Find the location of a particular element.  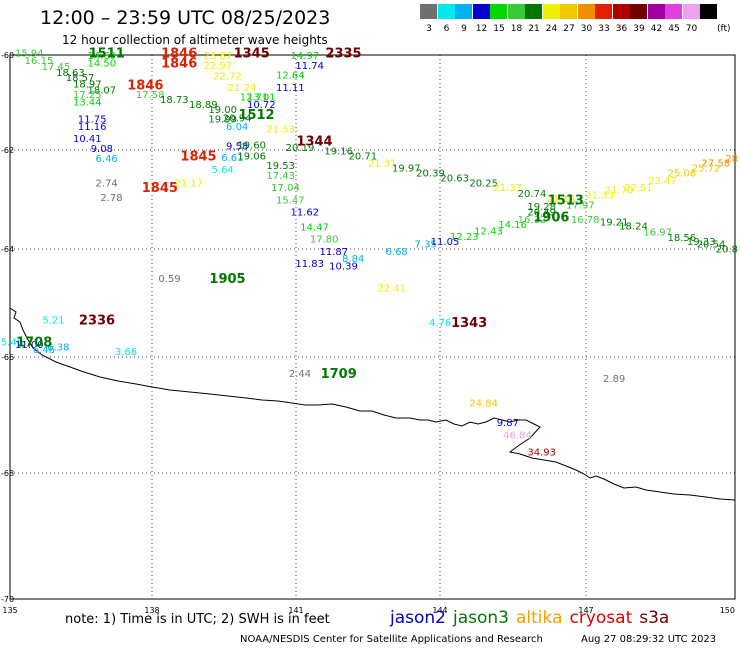

swh-value-label: 12.43 is located at coordinates (488, 231).